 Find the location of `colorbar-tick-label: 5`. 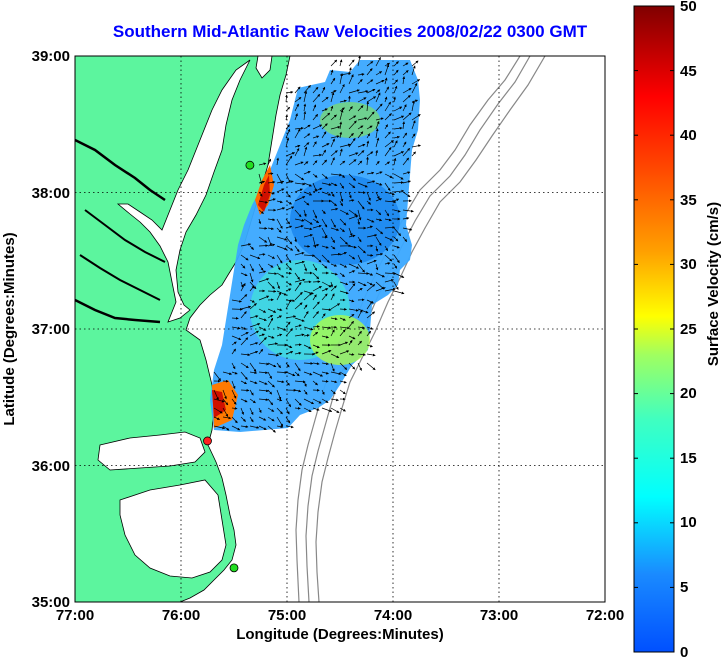

colorbar-tick-label: 5 is located at coordinates (684, 587).